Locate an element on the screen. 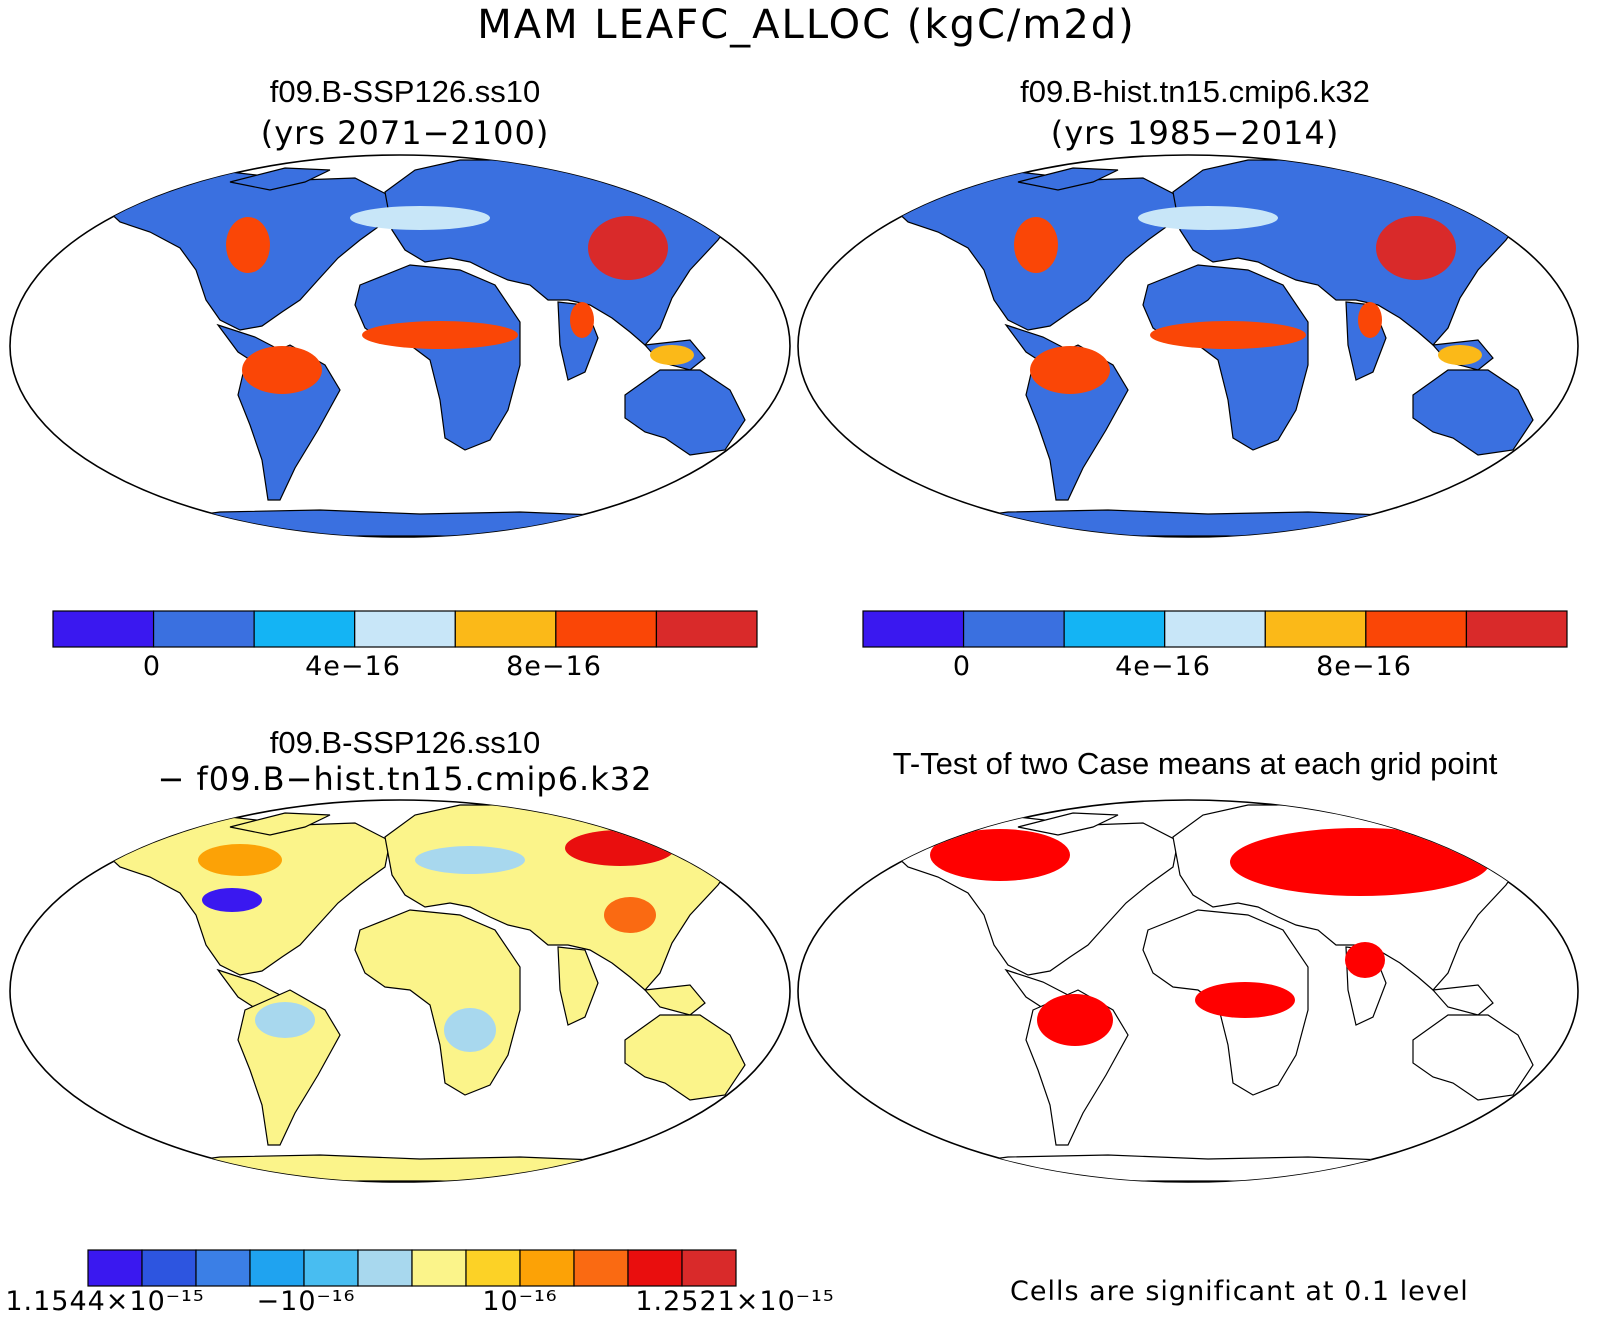 The width and height of the screenshot is (1613, 1326). sig-africa is located at coordinates (1245, 1000).